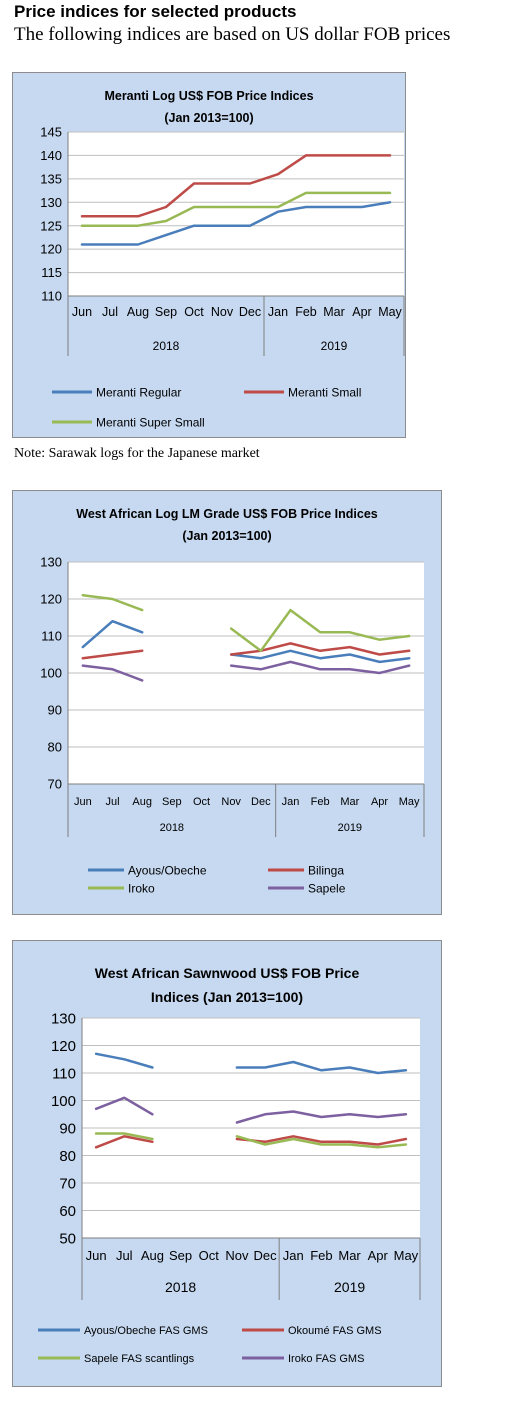 This screenshot has height=1405, width=520. What do you see at coordinates (326, 1359) in the screenshot?
I see `legend-label-iroko-fas-gms: Iroko FAS GMS` at bounding box center [326, 1359].